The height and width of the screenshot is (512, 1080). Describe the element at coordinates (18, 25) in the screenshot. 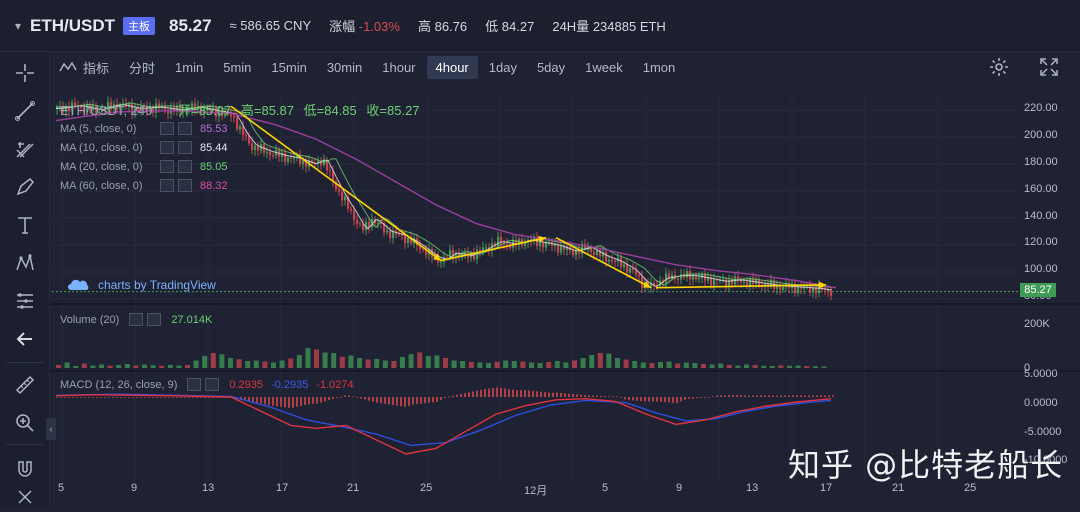

I see `chevron-down-icon: ▾` at that location.